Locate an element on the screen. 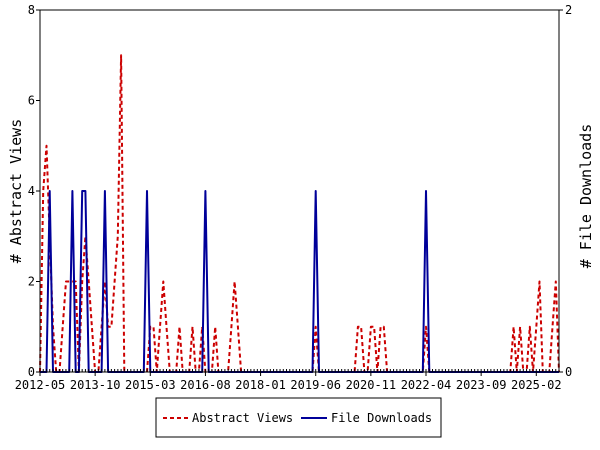 This screenshot has height=450, width=600. x-tick-label: 2020-11 is located at coordinates (371, 385).